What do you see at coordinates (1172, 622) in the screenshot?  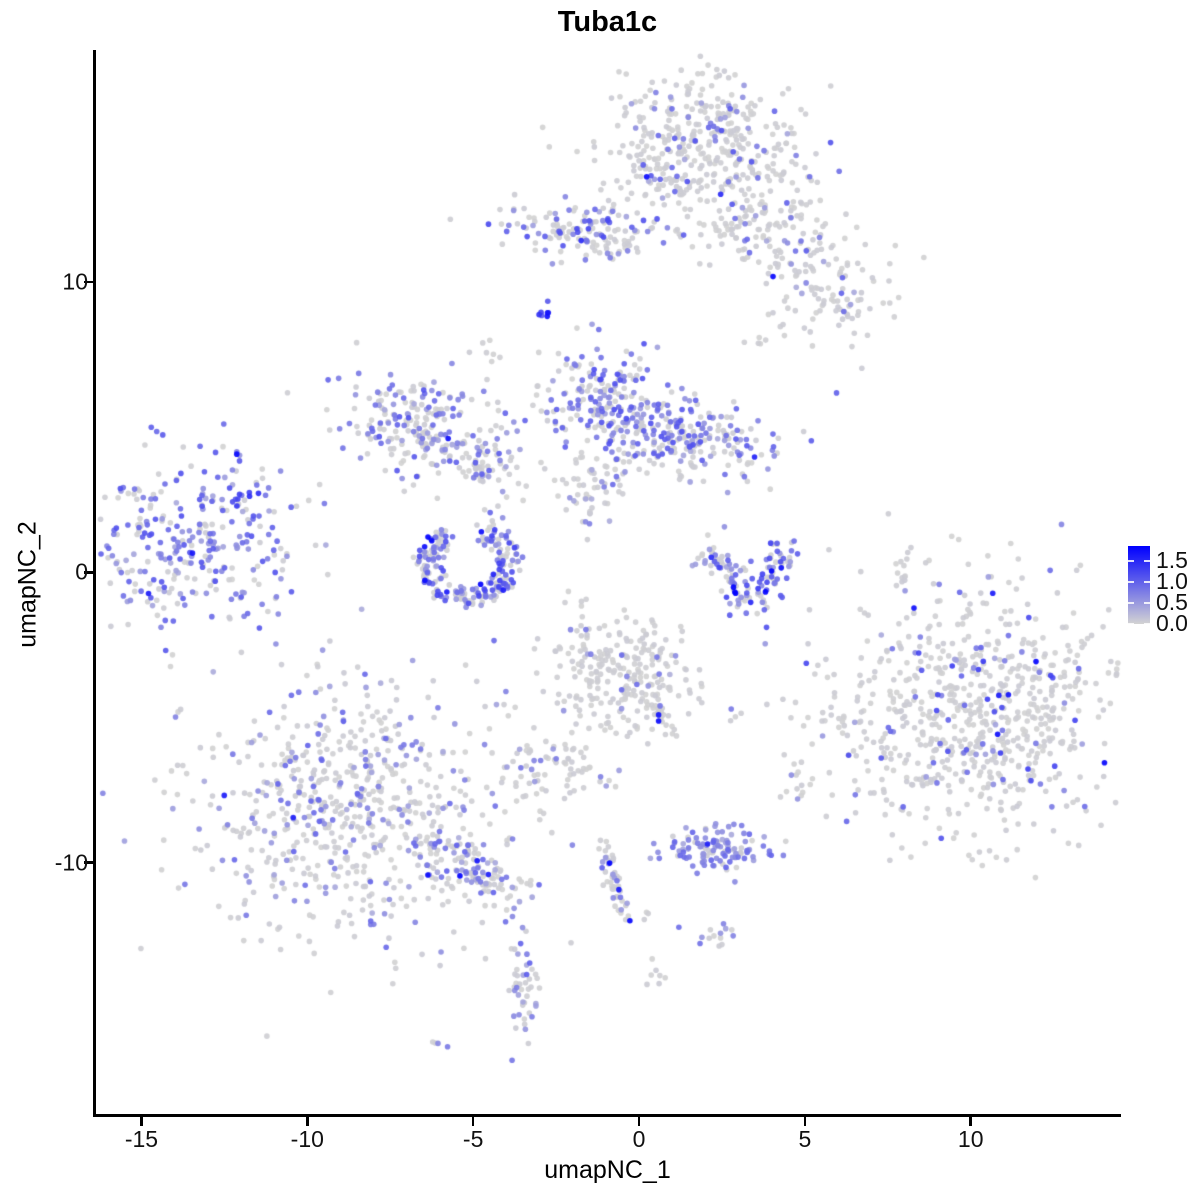 I see `legend-tick-label: 0.0` at bounding box center [1172, 622].